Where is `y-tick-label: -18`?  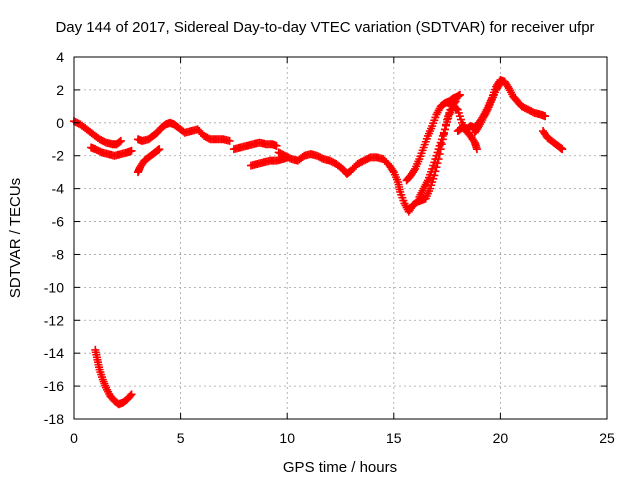
y-tick-label: -18 is located at coordinates (54, 419).